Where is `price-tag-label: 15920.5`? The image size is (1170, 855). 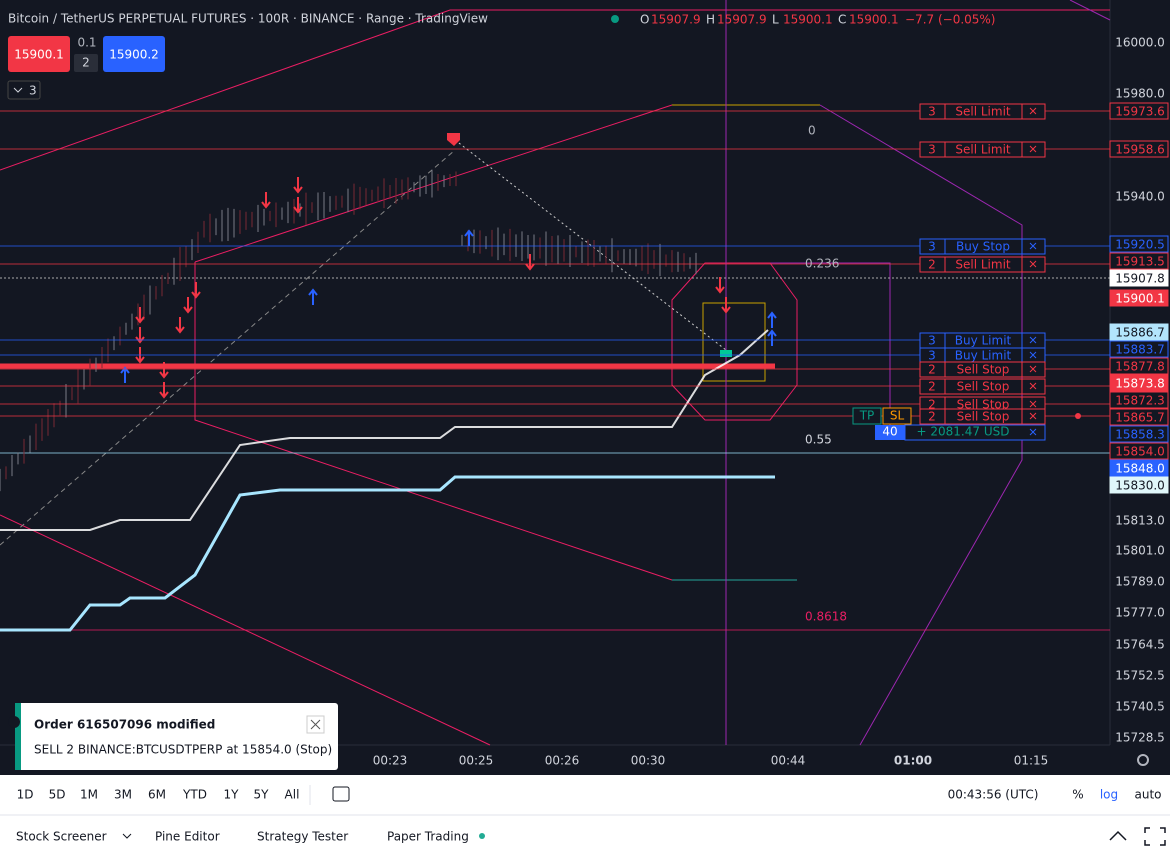 price-tag-label: 15920.5 is located at coordinates (1140, 245).